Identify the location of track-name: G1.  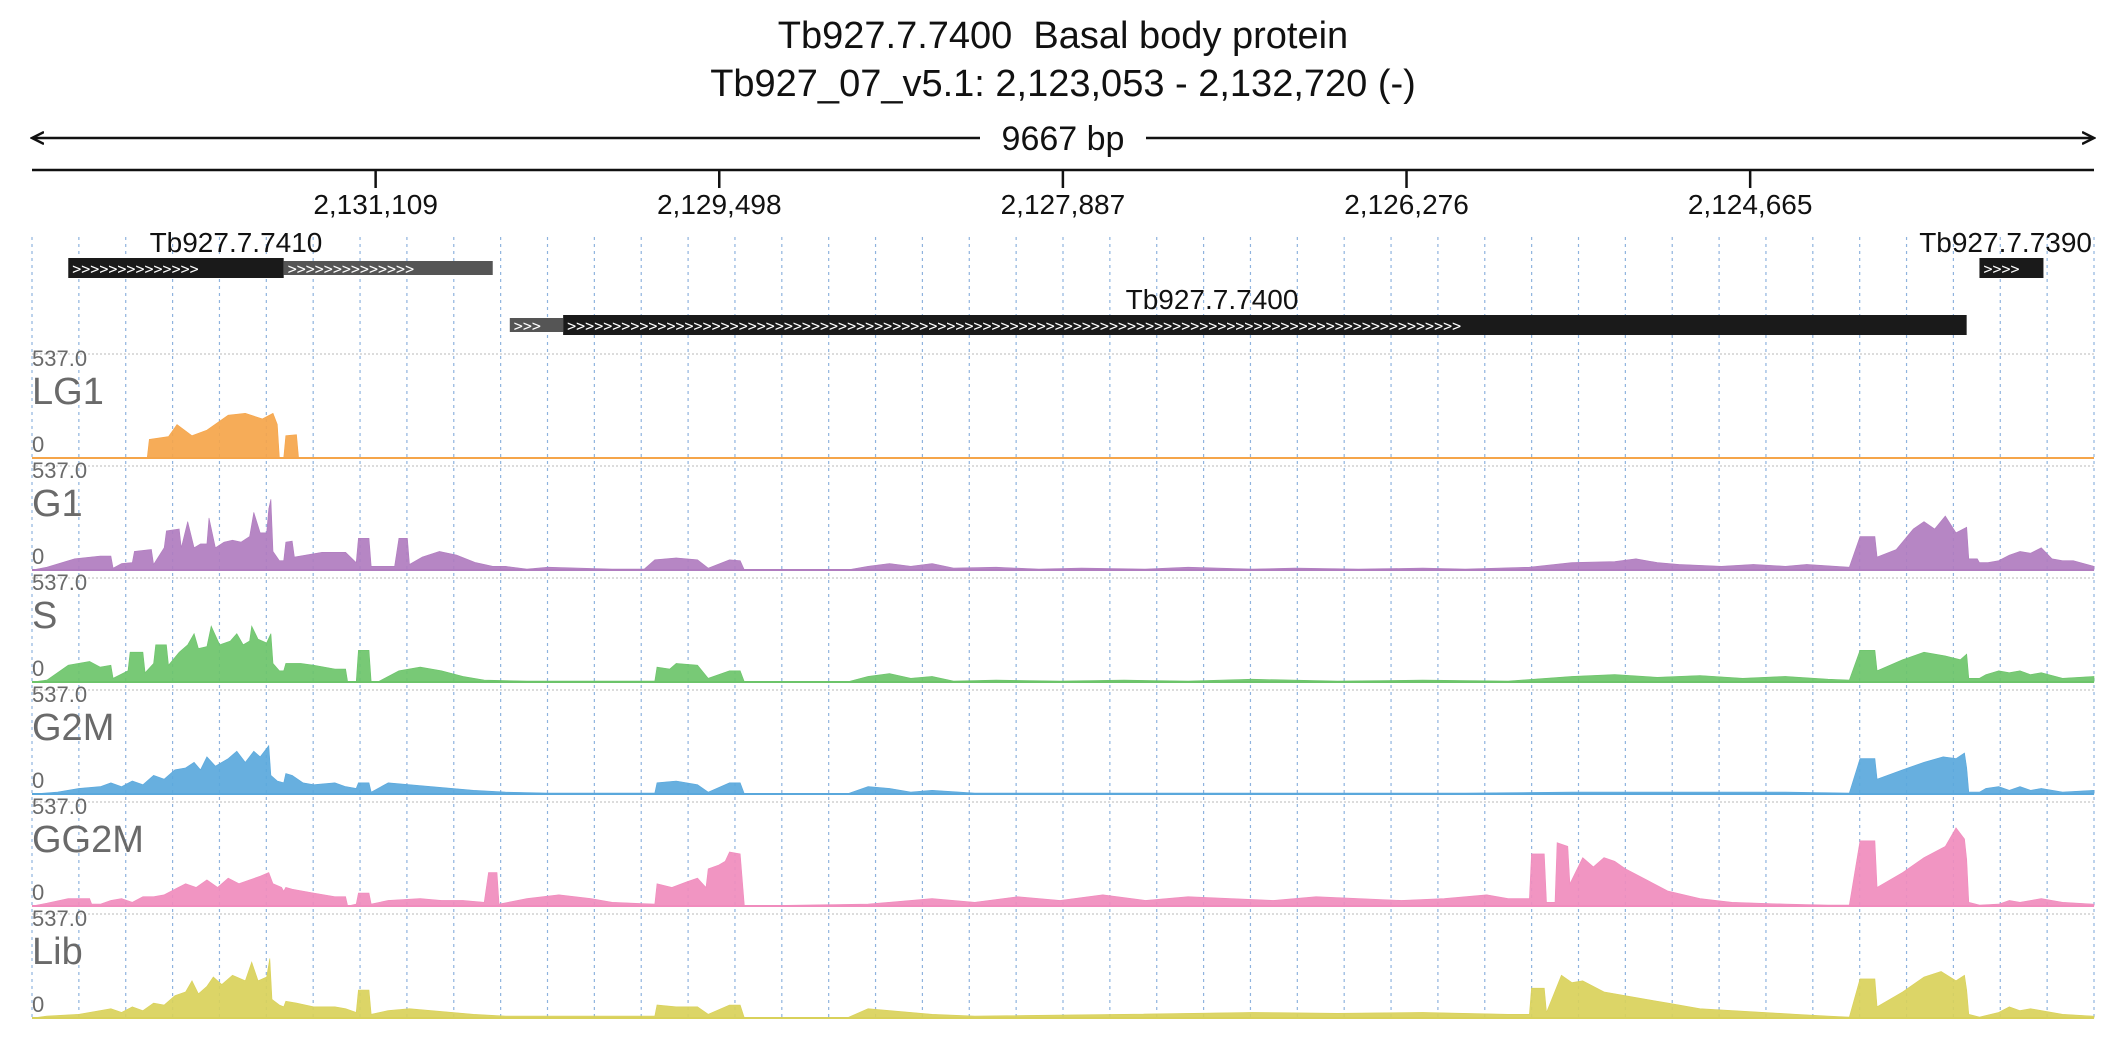
(57, 504).